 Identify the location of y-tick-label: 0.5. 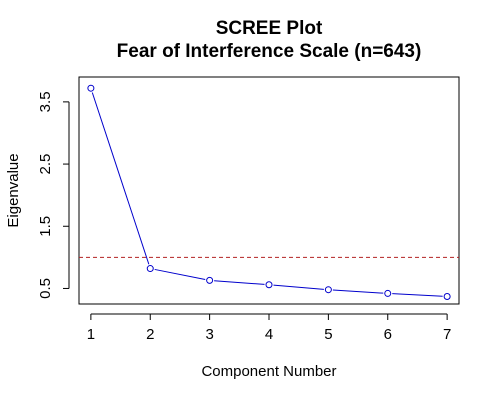
(45, 288).